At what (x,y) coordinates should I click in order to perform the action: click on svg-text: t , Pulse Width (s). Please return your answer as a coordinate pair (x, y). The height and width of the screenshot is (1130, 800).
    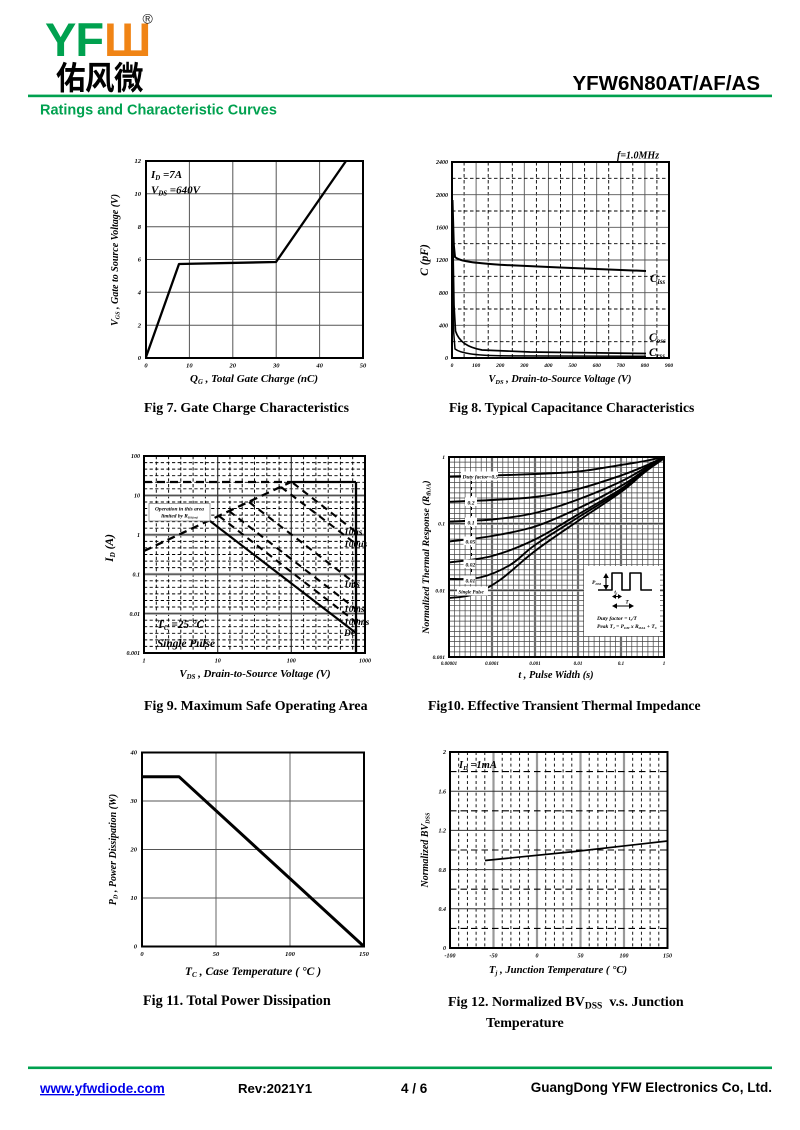
    Looking at the image, I should click on (555, 675).